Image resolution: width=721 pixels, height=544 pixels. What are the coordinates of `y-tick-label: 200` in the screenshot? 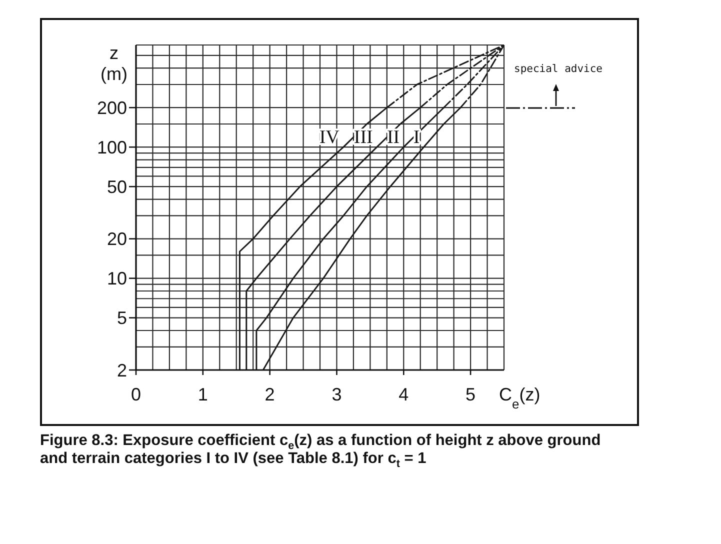 It's located at (111, 108).